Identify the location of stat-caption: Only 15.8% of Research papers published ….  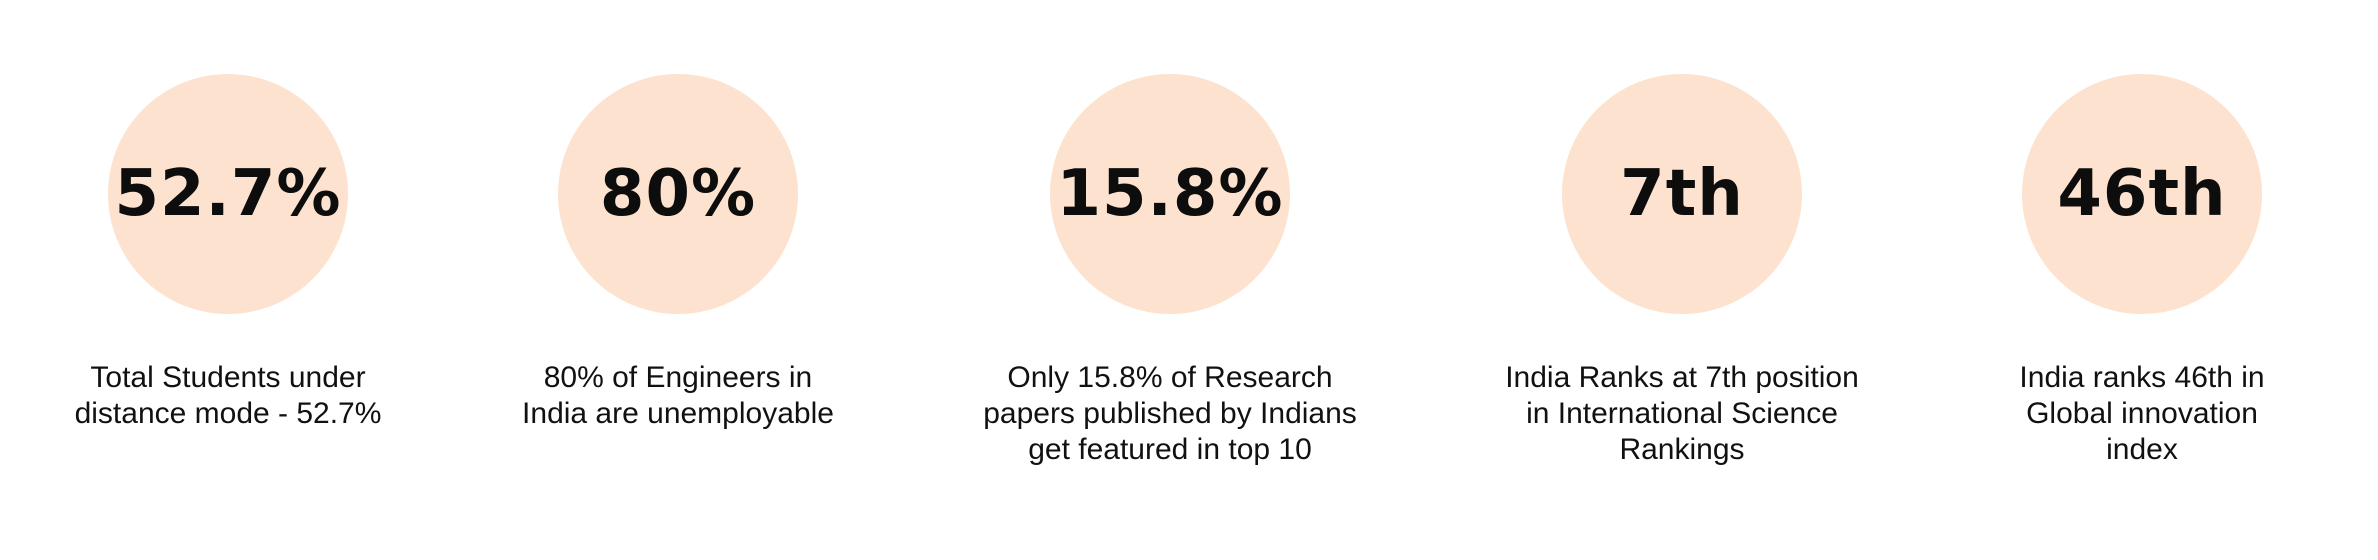
(1170, 414).